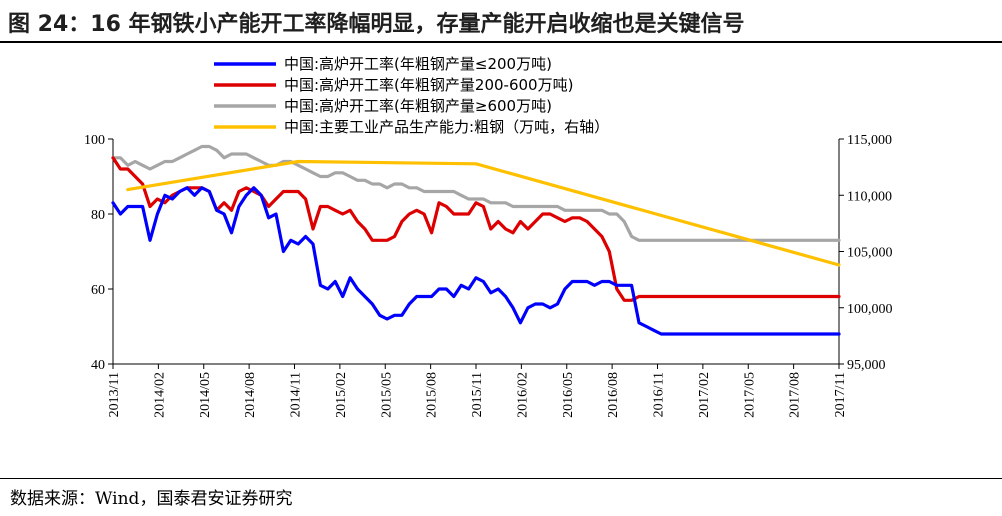 The image size is (1002, 516). Describe the element at coordinates (250, 395) in the screenshot. I see `x-axis-tick-label: 2014/08` at that location.